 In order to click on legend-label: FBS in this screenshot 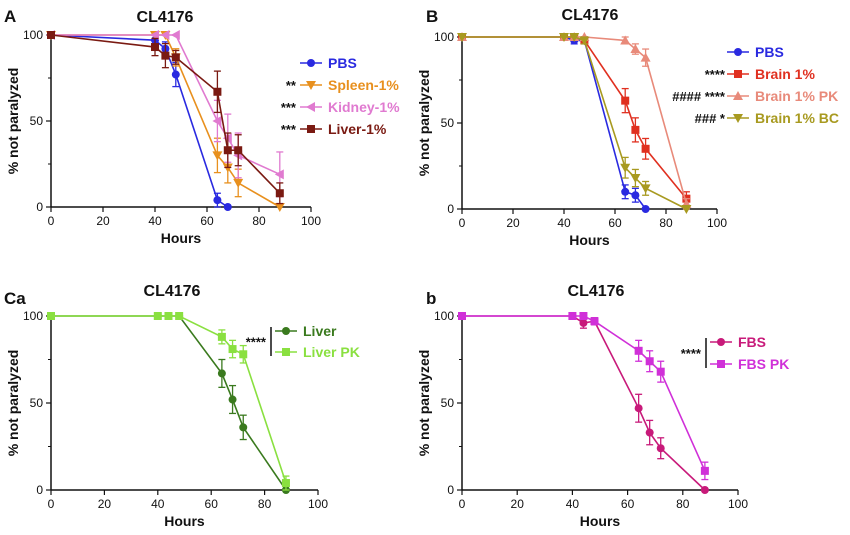, I will do `click(752, 342)`.